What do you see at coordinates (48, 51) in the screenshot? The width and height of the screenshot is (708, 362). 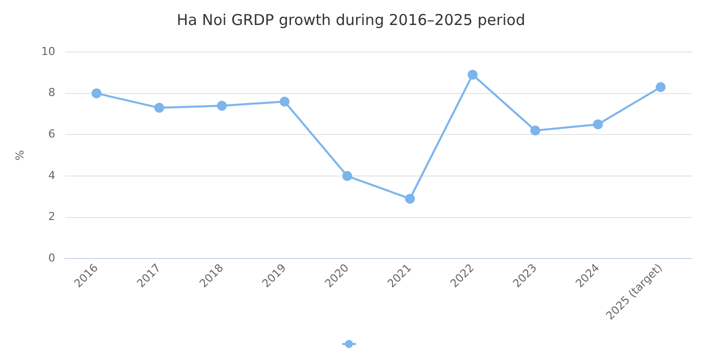 I see `y-tick-label: 10` at bounding box center [48, 51].